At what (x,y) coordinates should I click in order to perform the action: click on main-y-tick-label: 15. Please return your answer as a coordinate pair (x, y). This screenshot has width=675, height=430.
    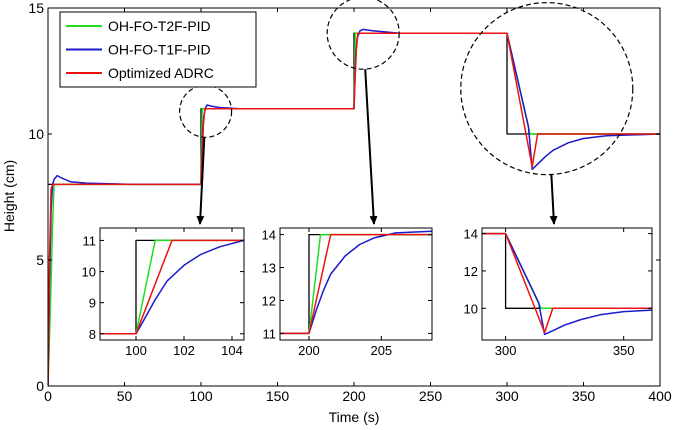
    Looking at the image, I should click on (36, 8).